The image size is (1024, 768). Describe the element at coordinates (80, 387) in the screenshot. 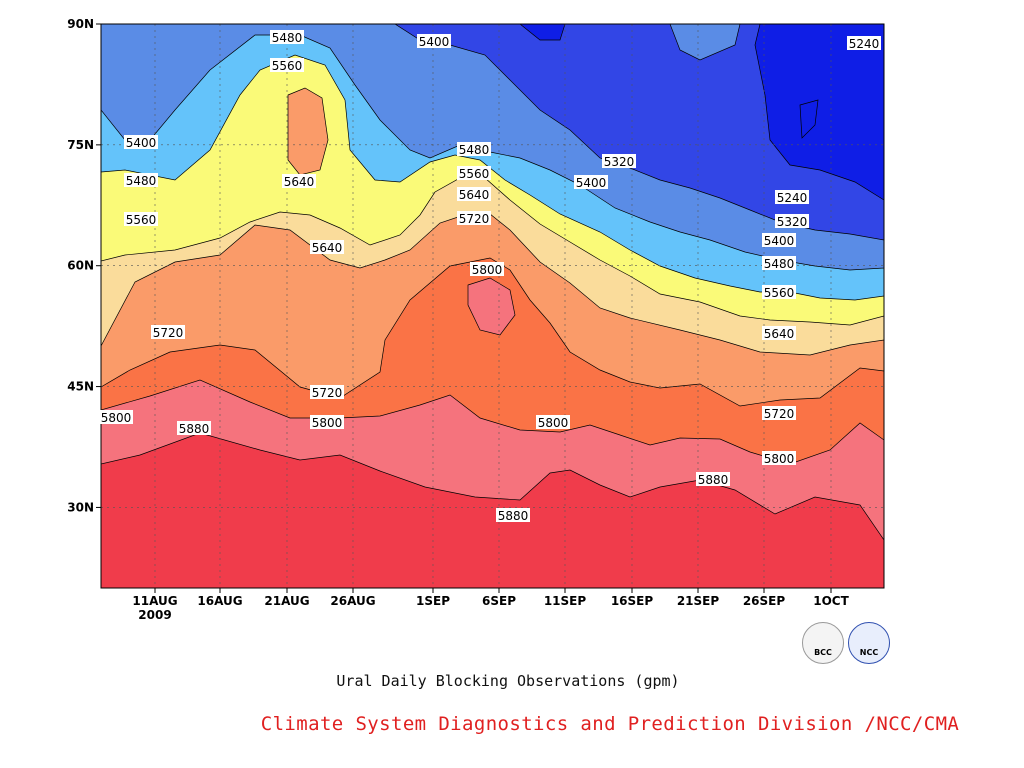

I see `y-tick-label: 45N` at that location.